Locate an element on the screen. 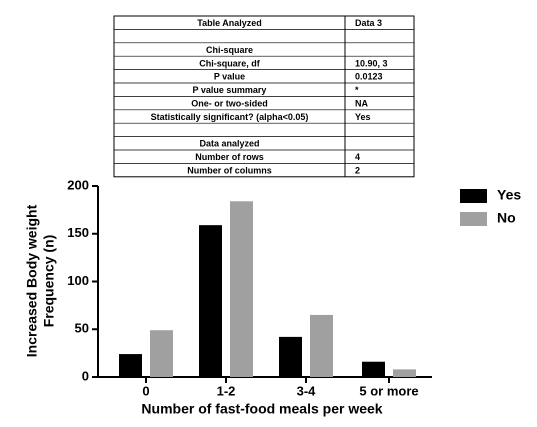 The height and width of the screenshot is (427, 537). legend-label: Yes is located at coordinates (509, 195).